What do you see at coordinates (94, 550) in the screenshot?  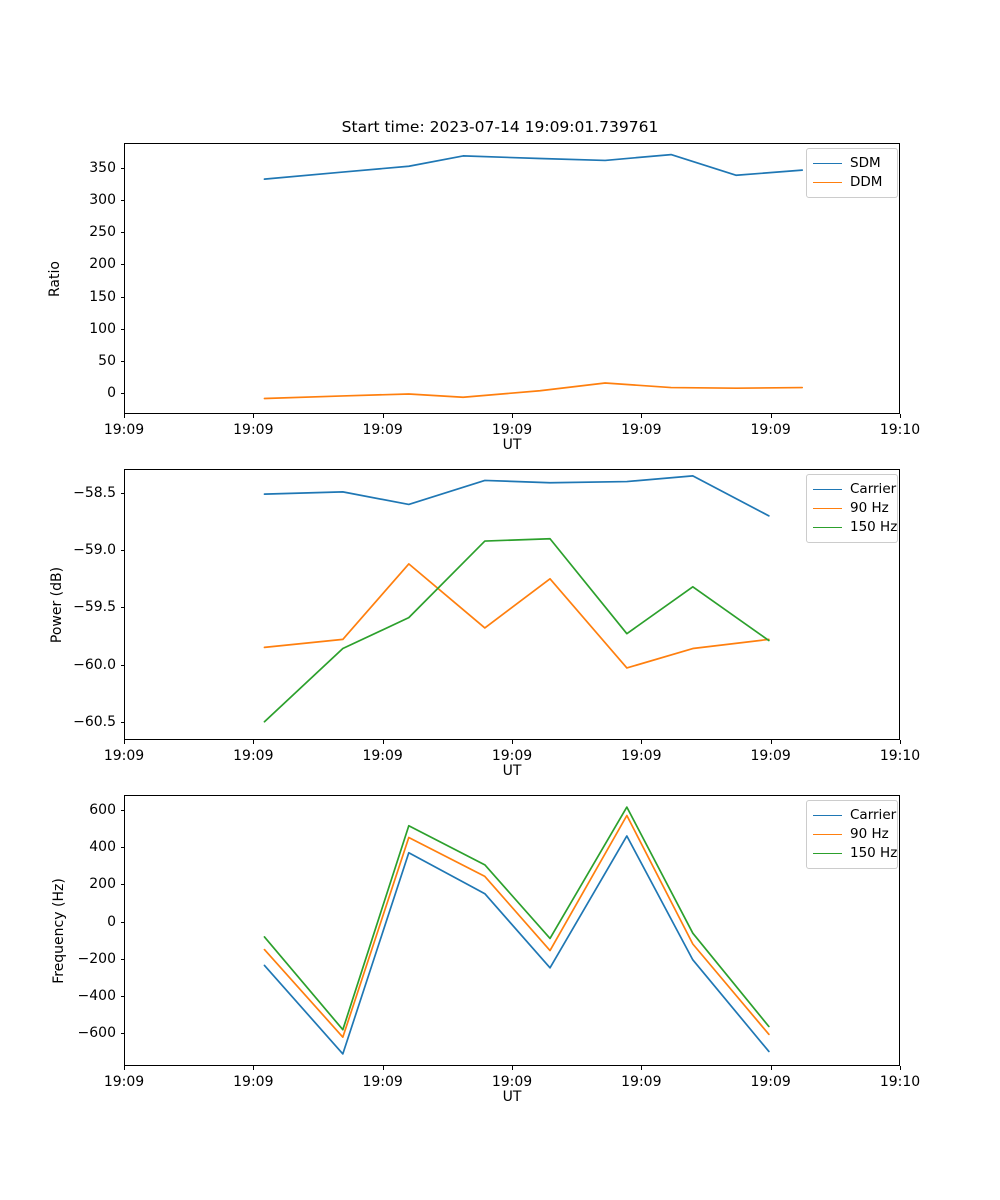 I see `y-tick-label: −59.0` at bounding box center [94, 550].